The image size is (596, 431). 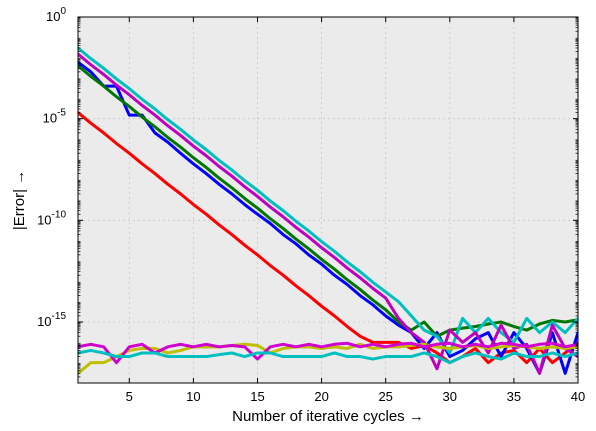 What do you see at coordinates (356, 396) in the screenshot?
I see `x-tick-labels: 5 10 15 20 25 30 35 40` at bounding box center [356, 396].